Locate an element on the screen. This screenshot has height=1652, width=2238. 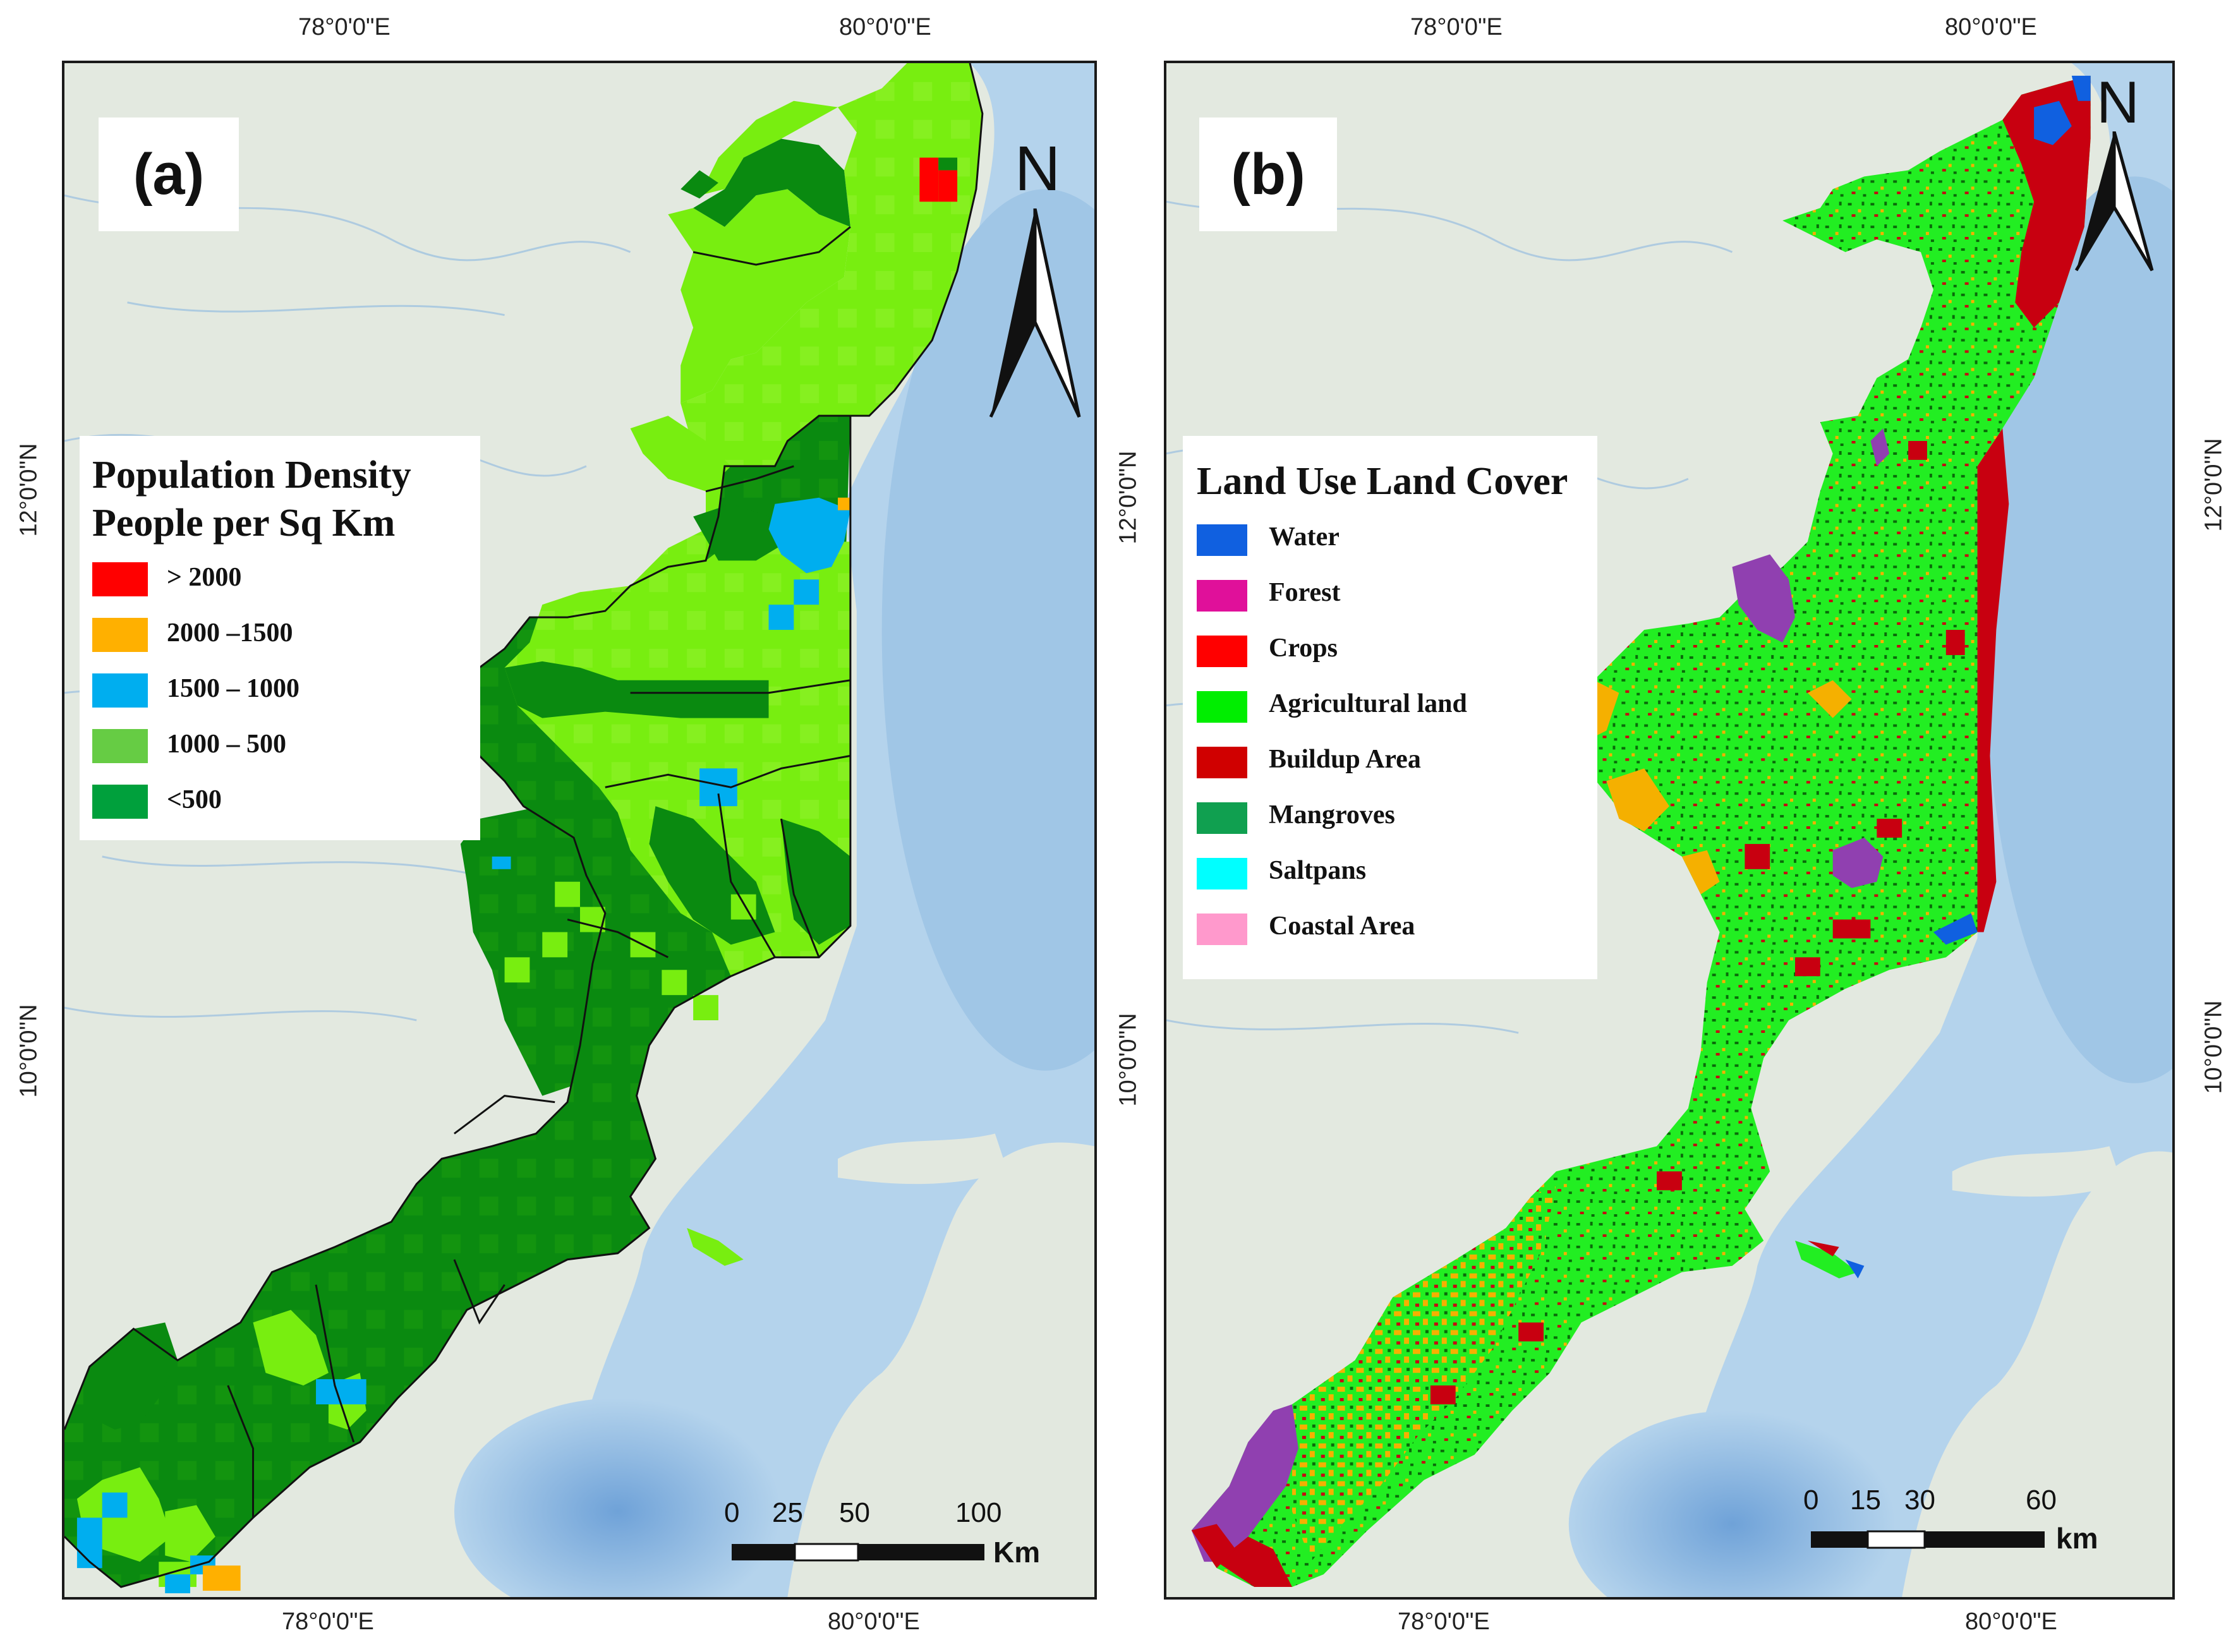
legend-label: 2000 –1500 is located at coordinates (230, 633).